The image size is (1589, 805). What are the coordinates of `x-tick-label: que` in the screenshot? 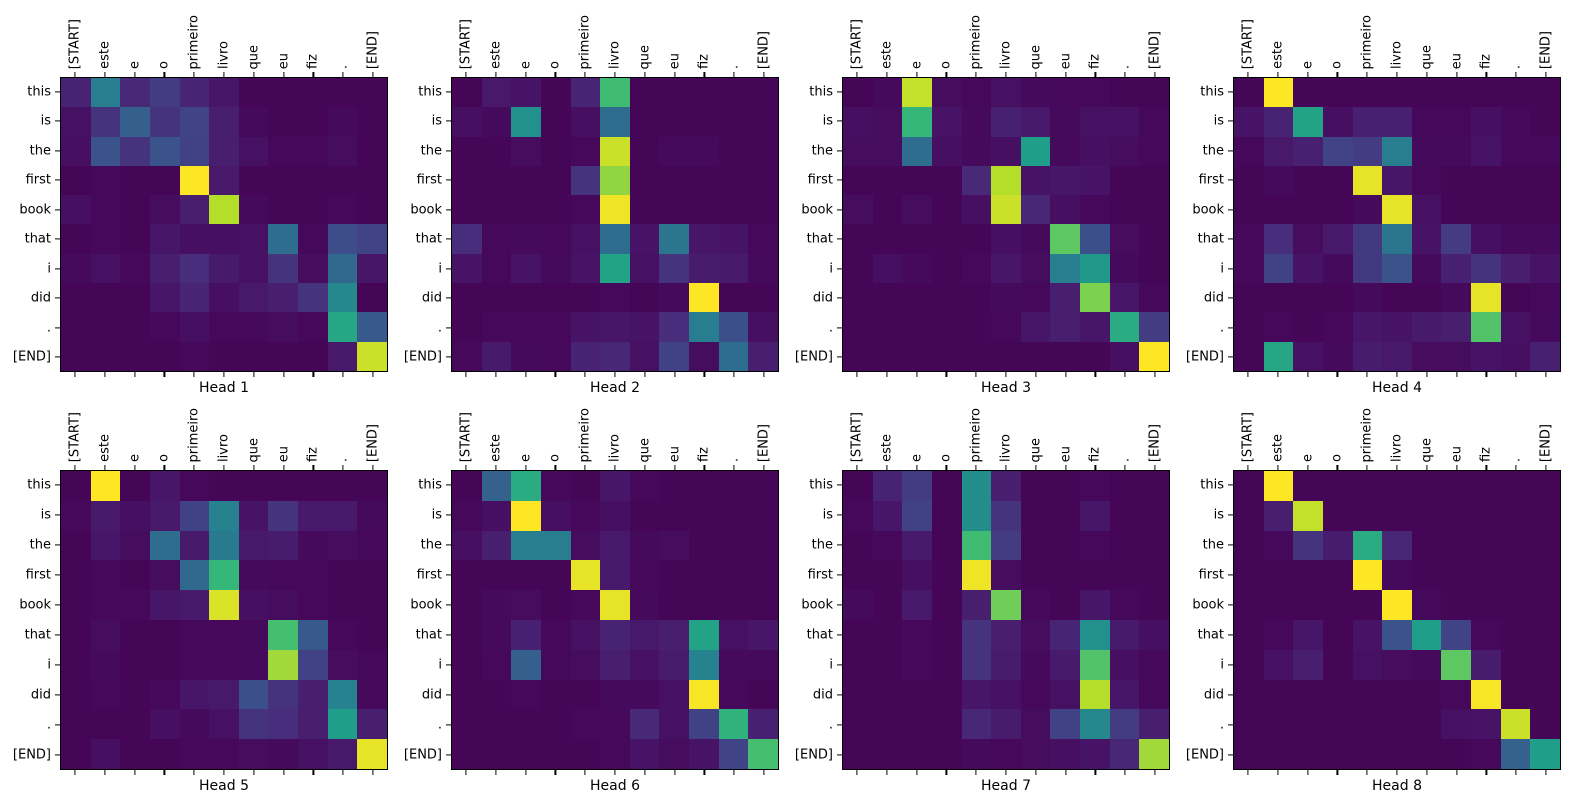 It's located at (1036, 57).